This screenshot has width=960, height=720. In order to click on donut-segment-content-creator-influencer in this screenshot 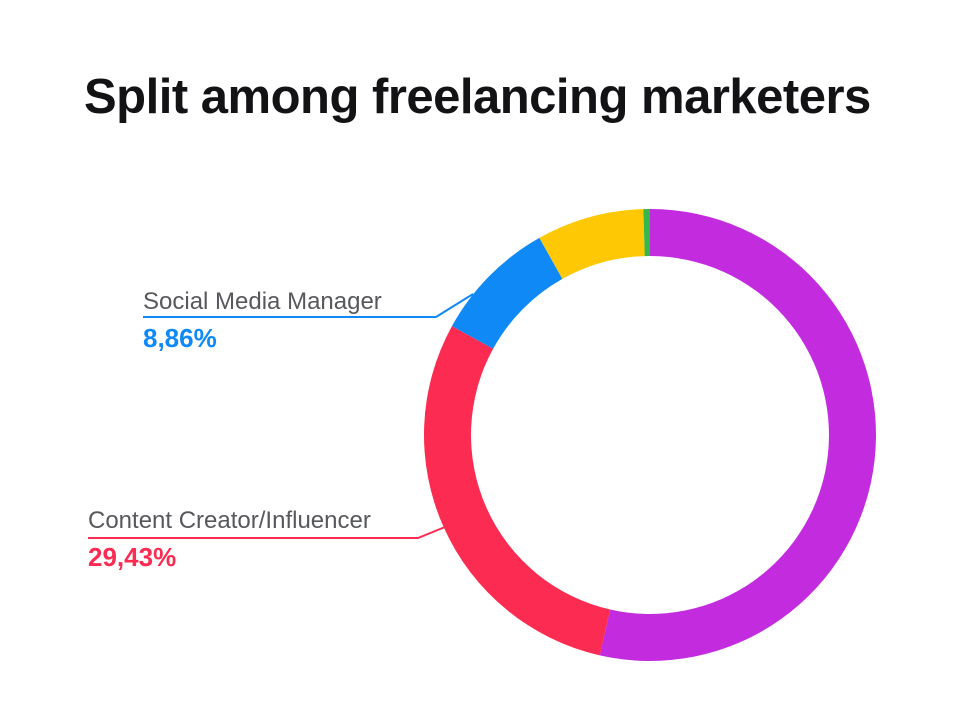, I will do `click(517, 491)`.